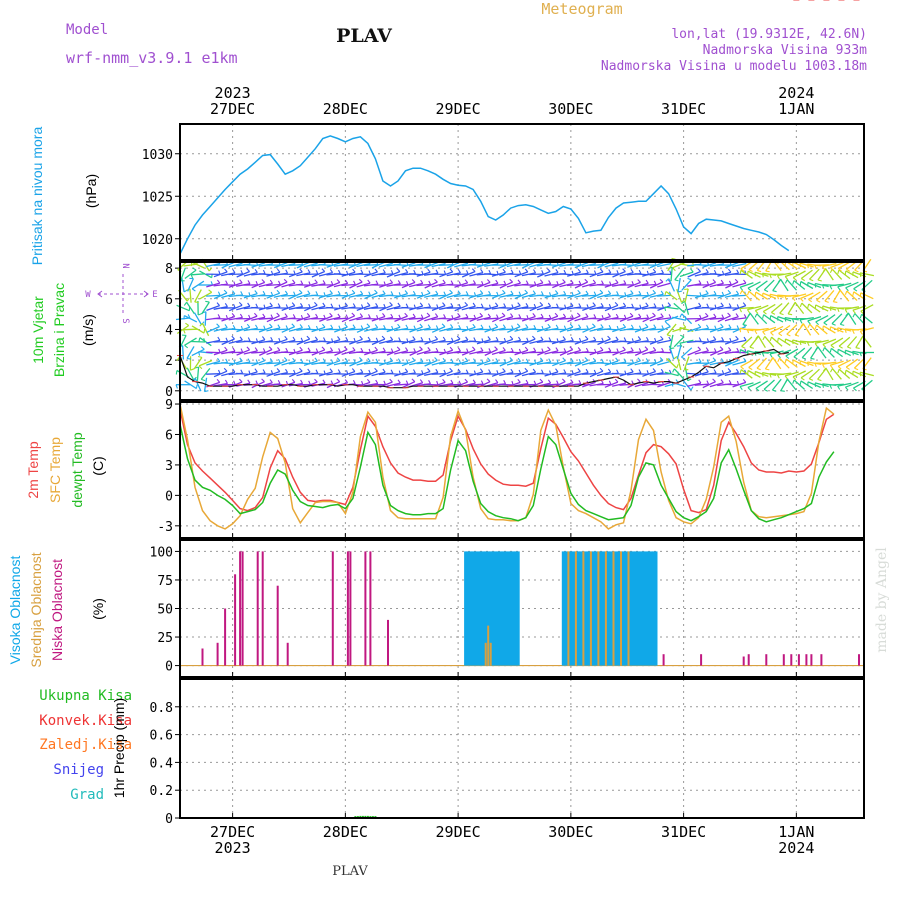 The image size is (900, 900). Describe the element at coordinates (169, 330) in the screenshot. I see `y-tick-label: 4` at that location.